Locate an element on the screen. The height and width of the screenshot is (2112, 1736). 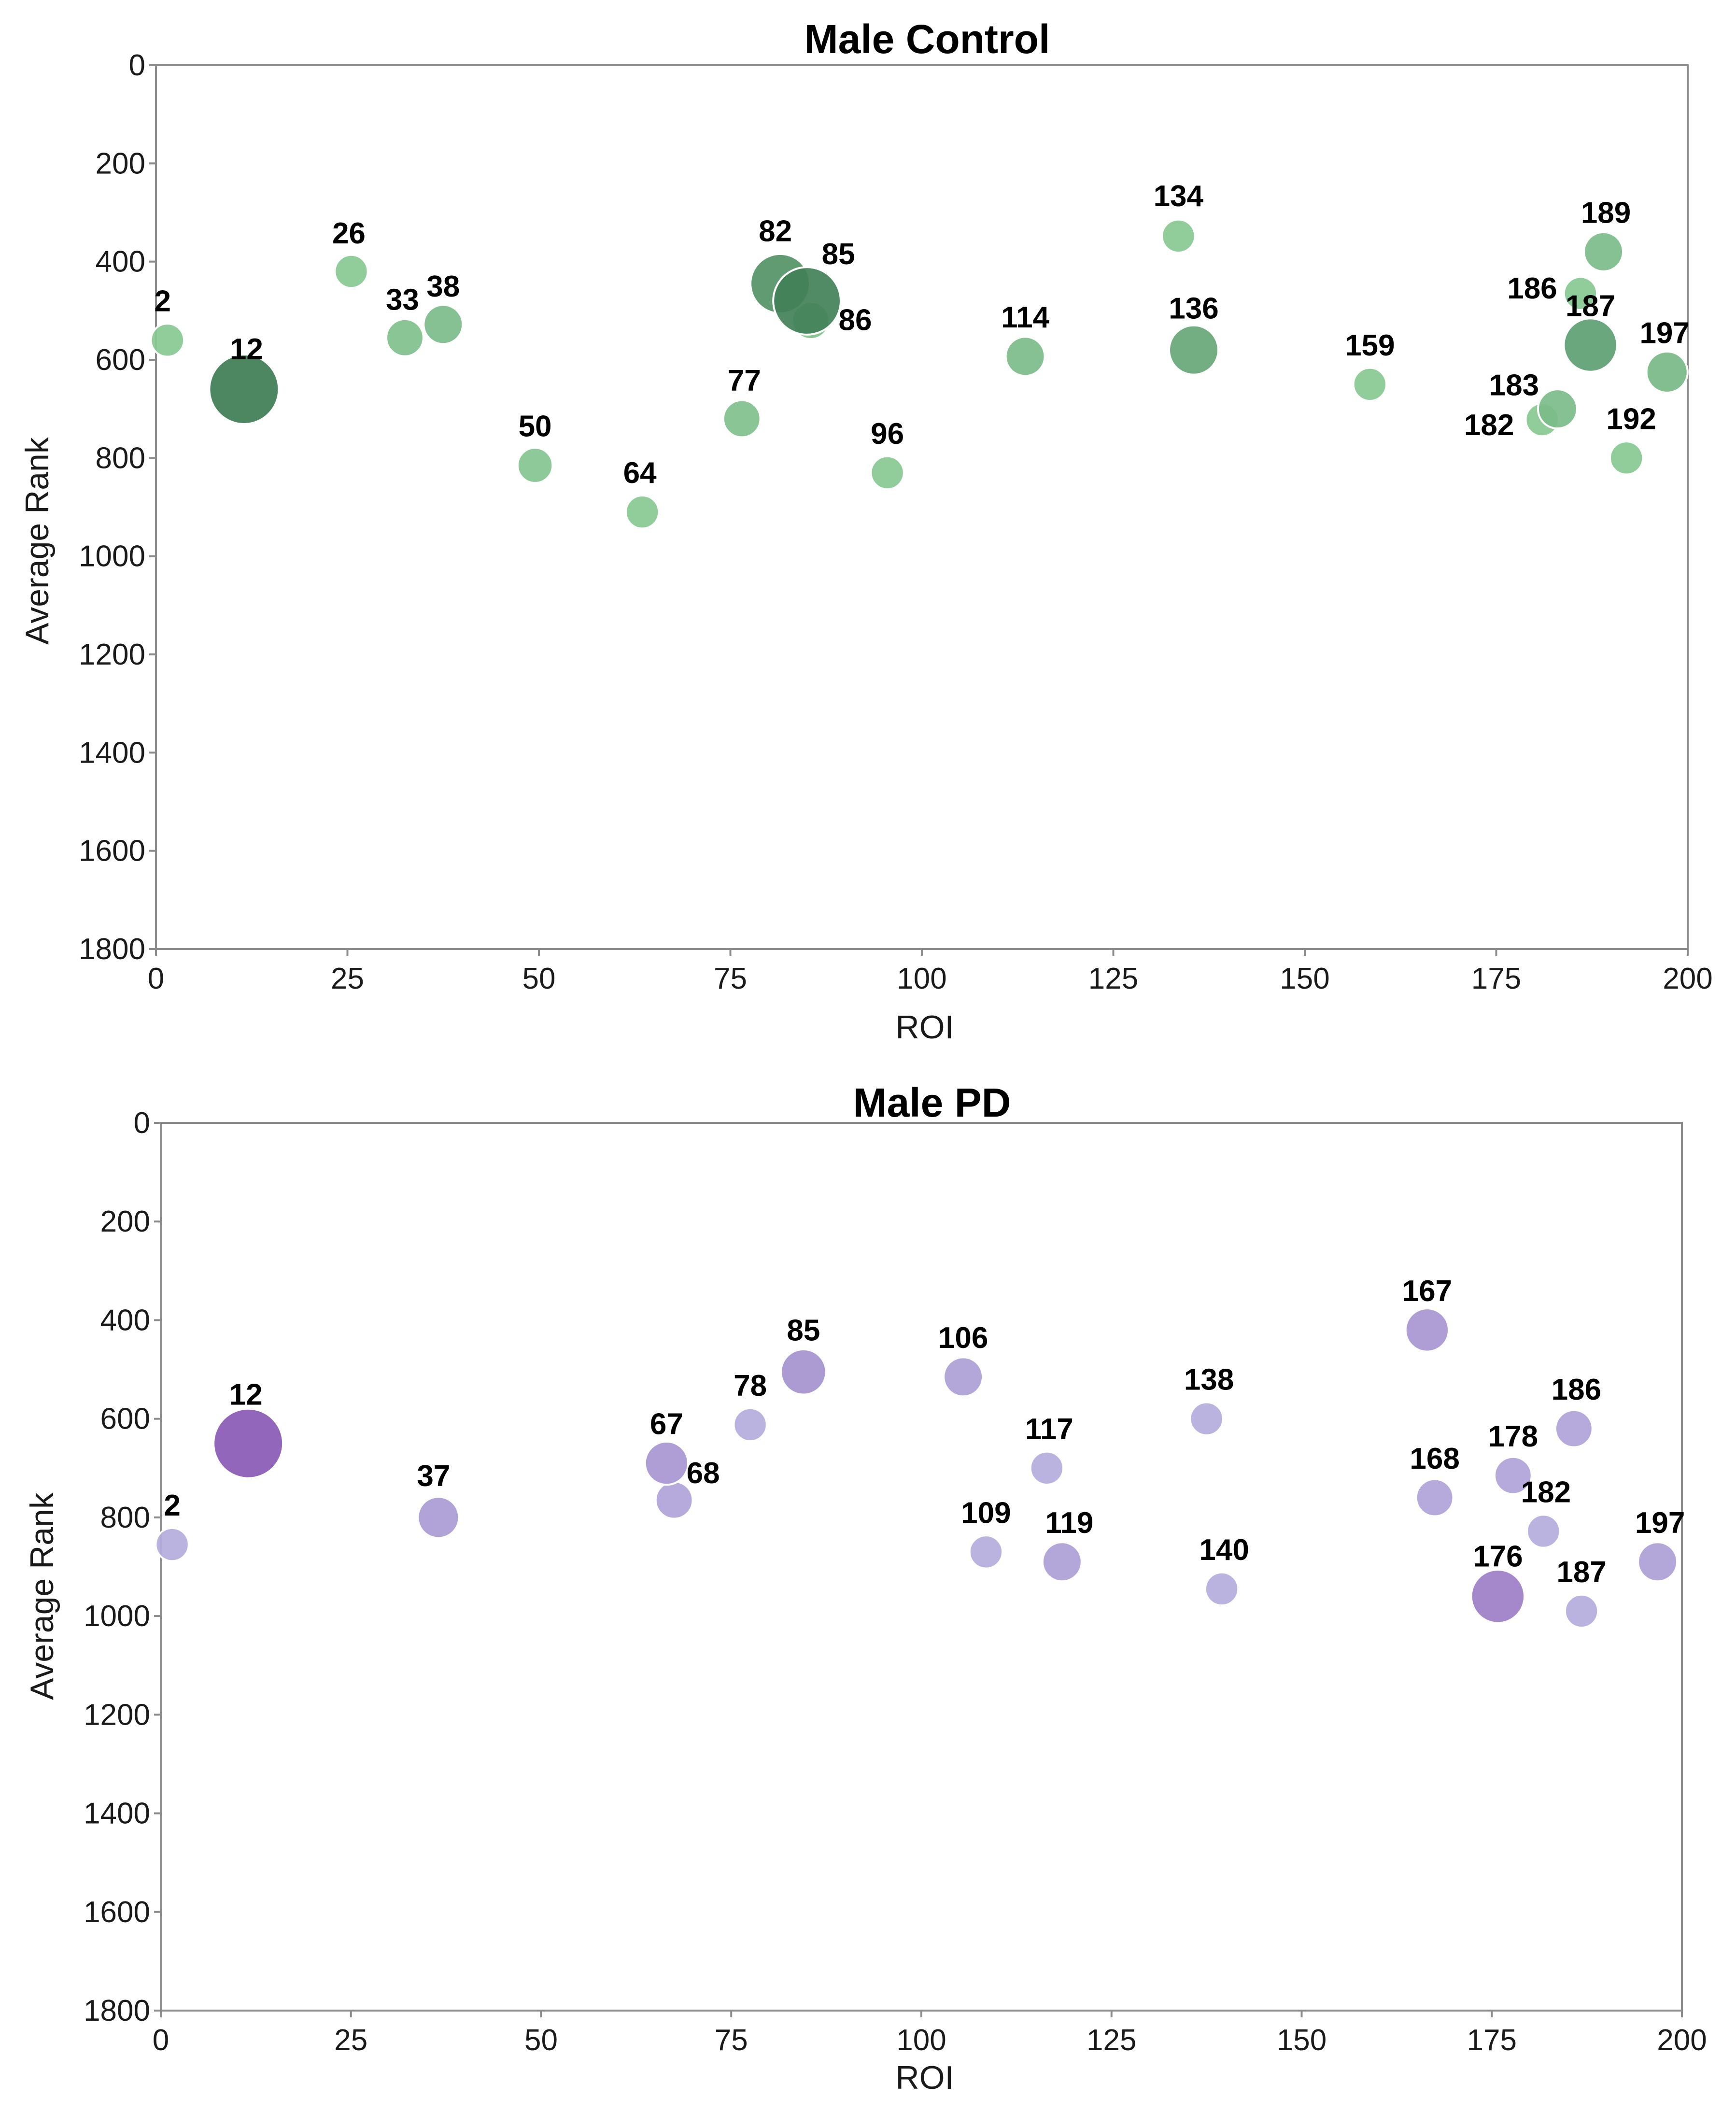
point-label: 182 is located at coordinates (1489, 425).